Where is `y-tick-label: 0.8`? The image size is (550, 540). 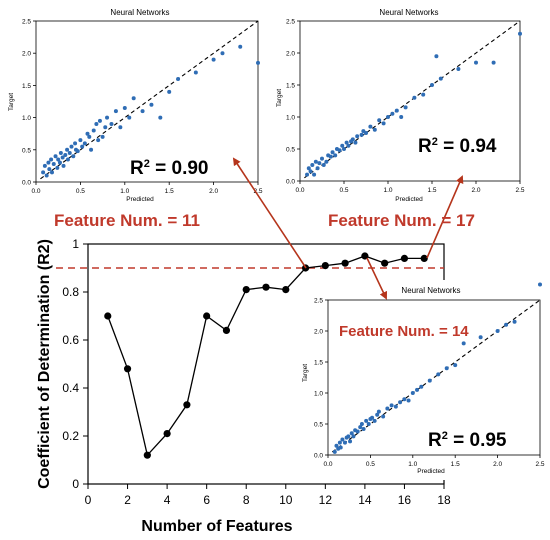 y-tick-label: 0.8 is located at coordinates (70, 292).